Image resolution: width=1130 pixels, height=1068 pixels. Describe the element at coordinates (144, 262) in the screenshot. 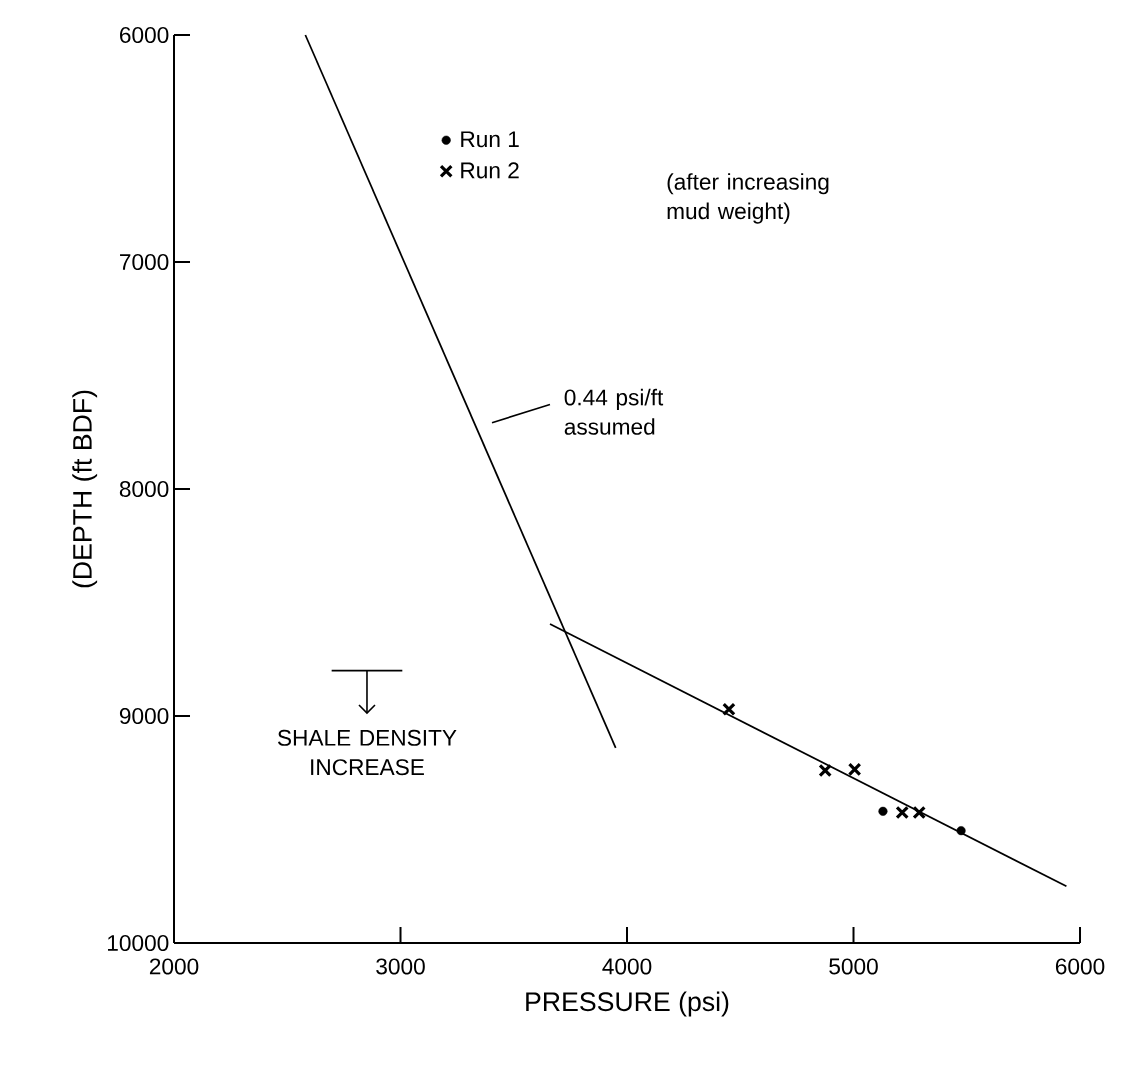

I see `y-tick-label: 7000` at that location.